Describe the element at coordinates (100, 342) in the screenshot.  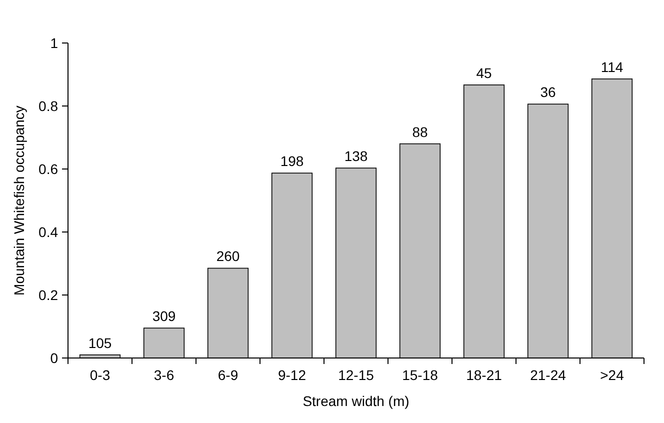
I see `annotation: 105` at that location.